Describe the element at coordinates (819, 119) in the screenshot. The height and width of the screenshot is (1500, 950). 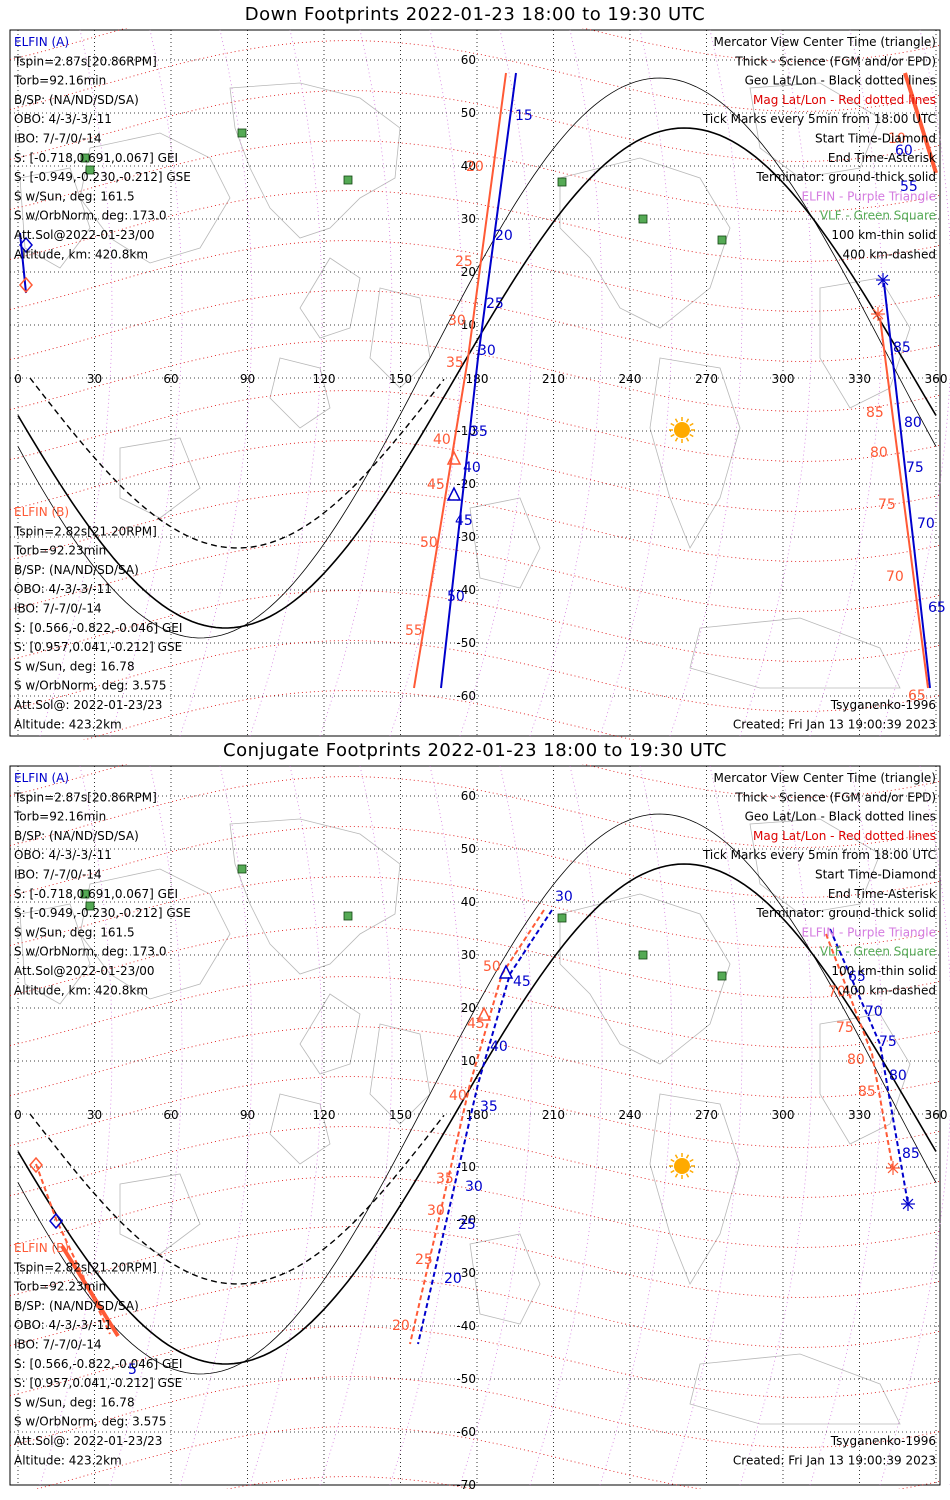
I see `legend-line: Tick Marks every 5min from 18:00 UTC` at that location.